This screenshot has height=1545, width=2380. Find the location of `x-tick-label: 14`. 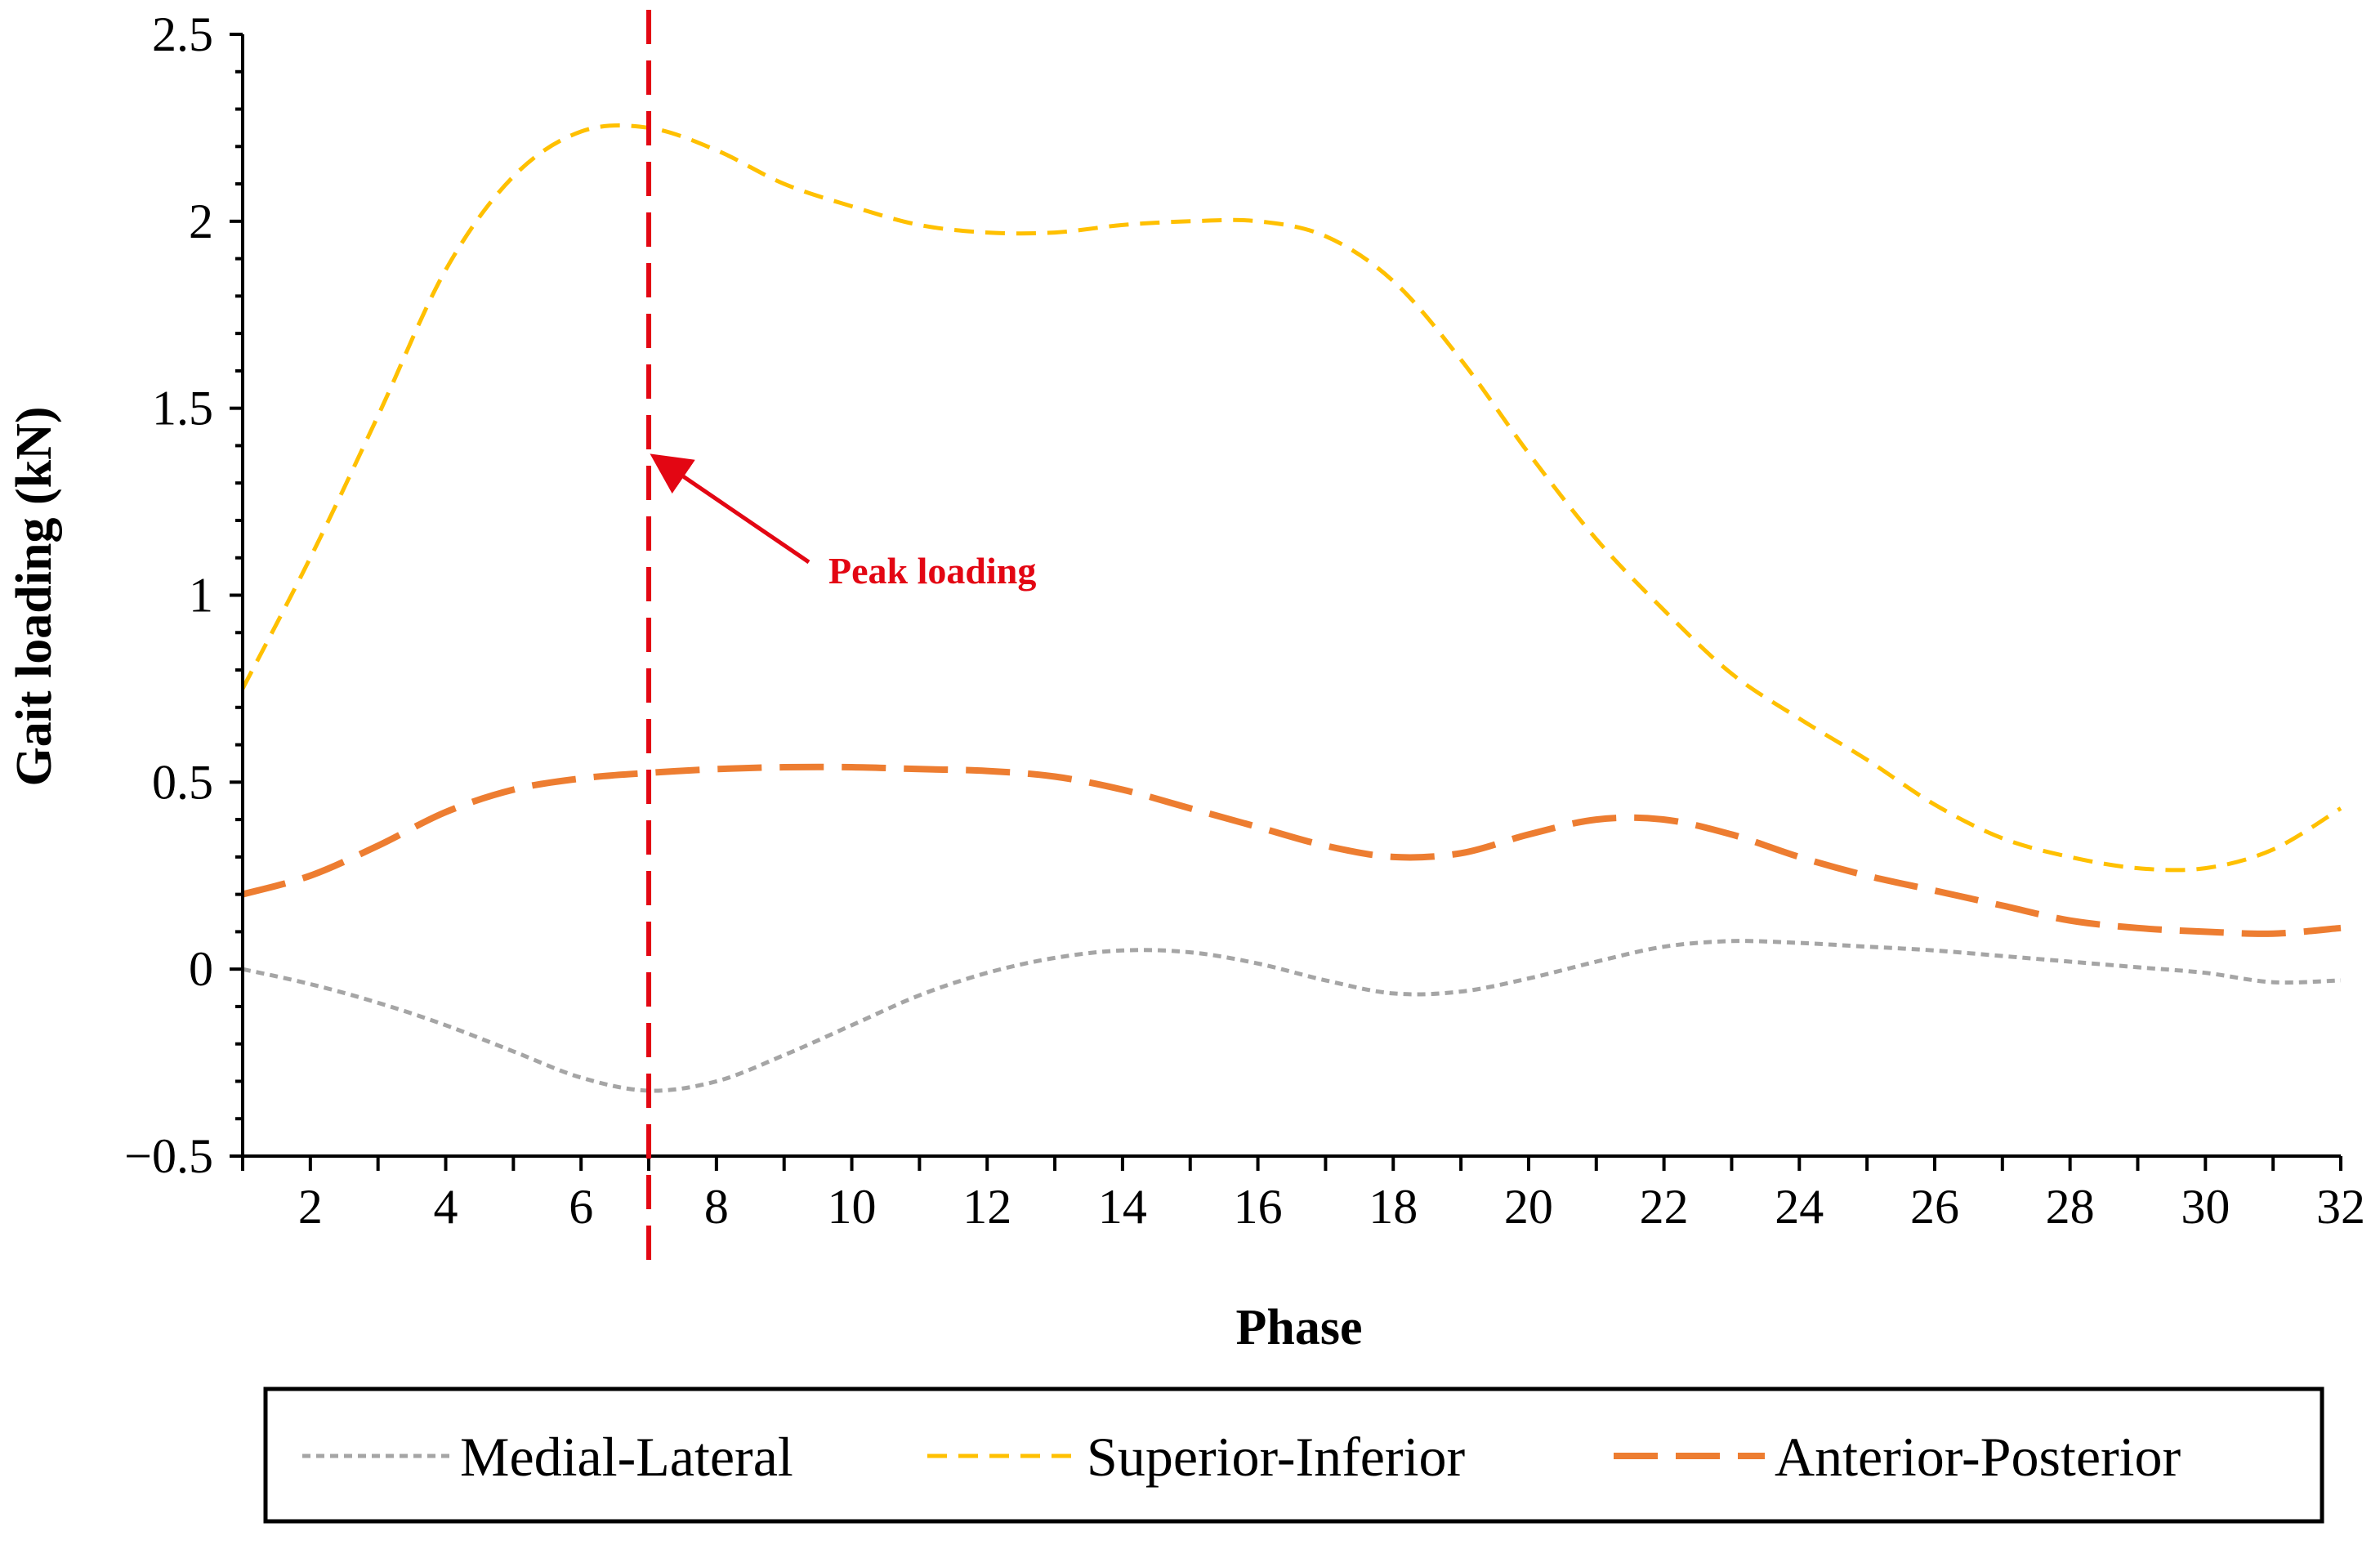

x-tick-label: 14 is located at coordinates (1122, 1207).